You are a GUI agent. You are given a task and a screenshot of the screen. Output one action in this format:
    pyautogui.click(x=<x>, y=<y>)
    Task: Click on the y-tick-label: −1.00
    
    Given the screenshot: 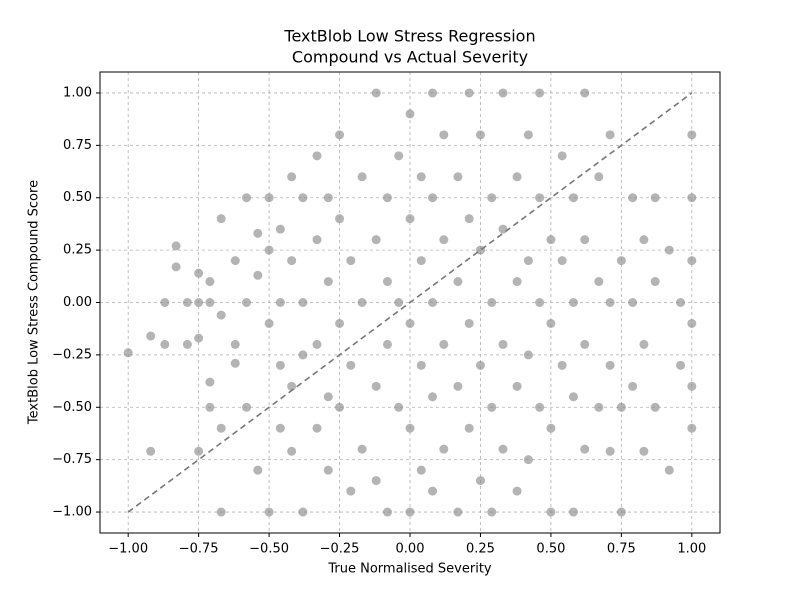 What is the action you would take?
    pyautogui.click(x=72, y=512)
    